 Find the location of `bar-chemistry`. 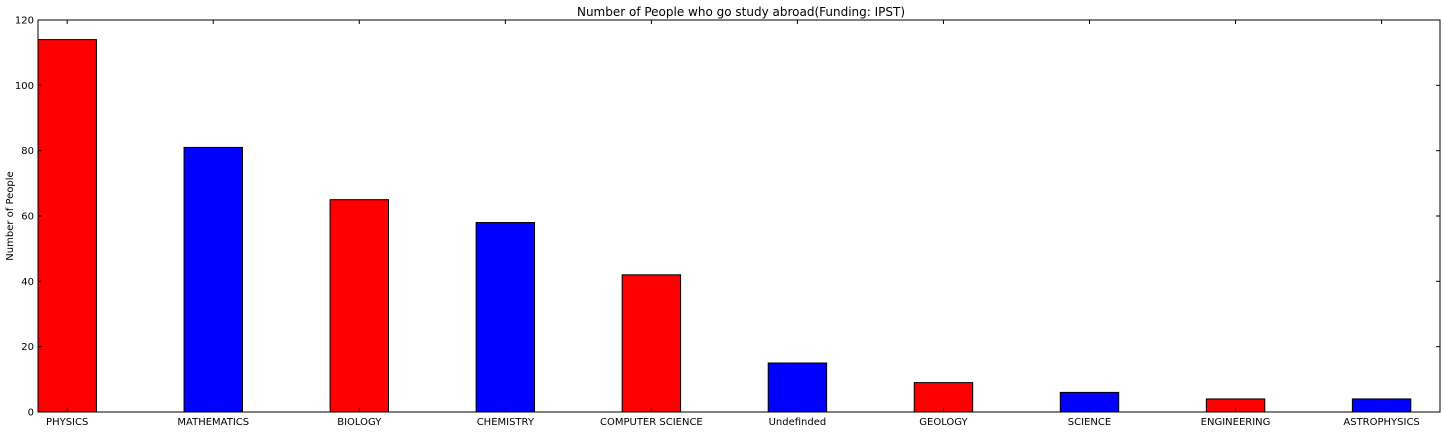

bar-chemistry is located at coordinates (505, 317).